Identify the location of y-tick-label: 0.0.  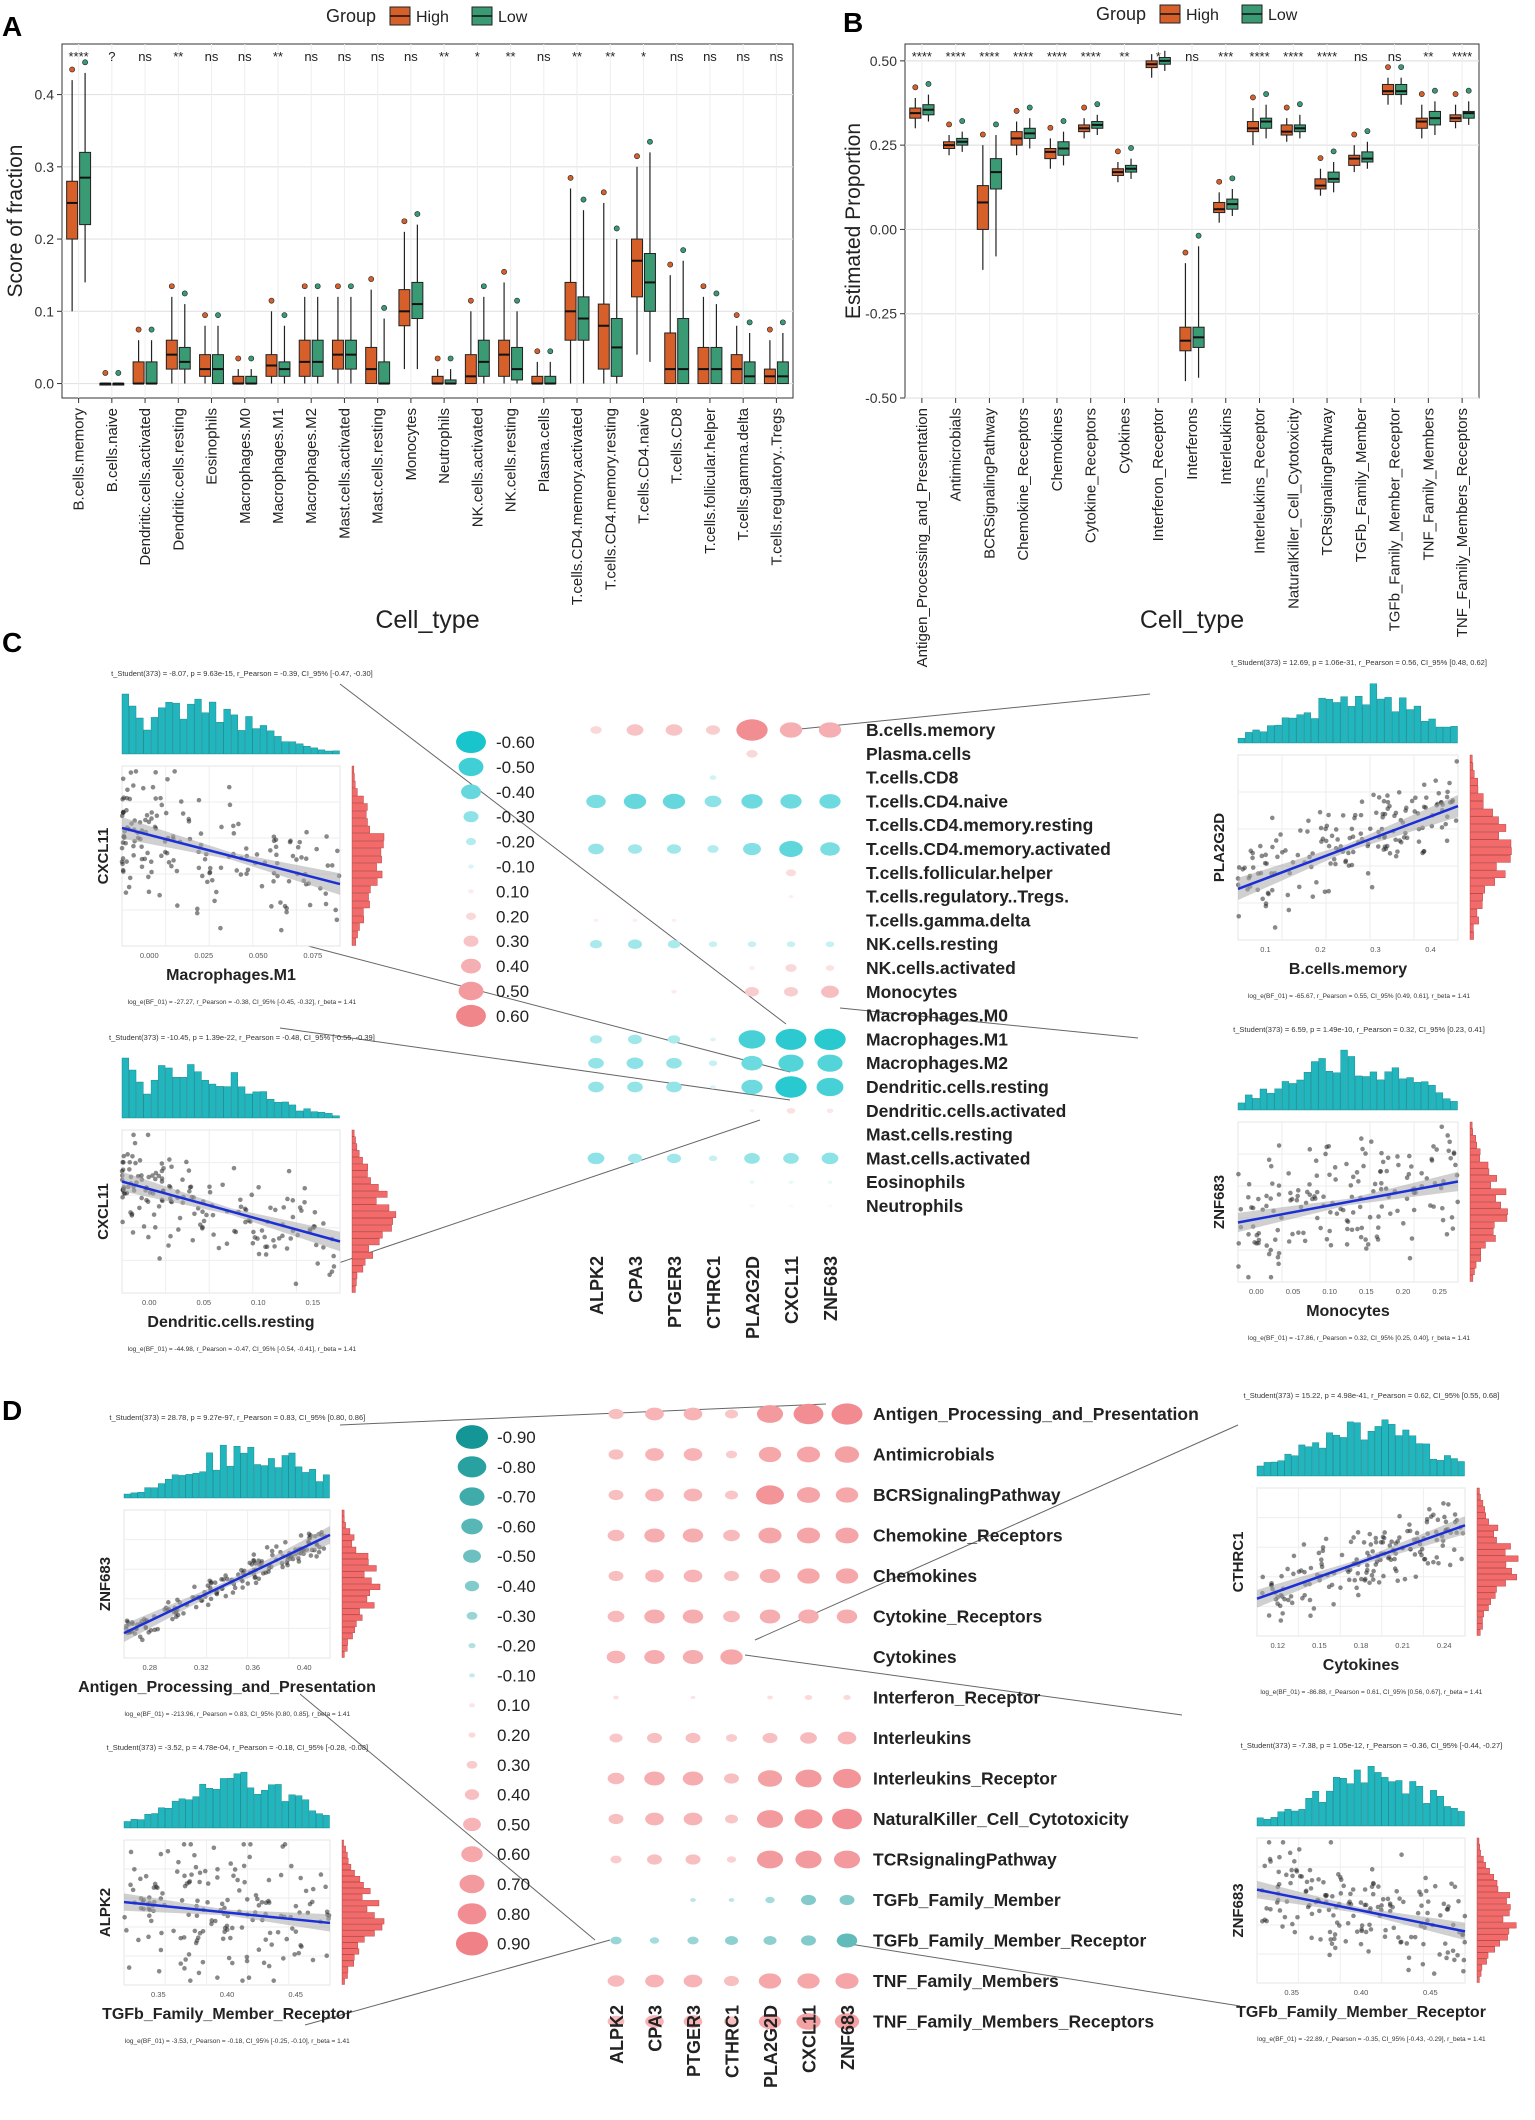
(45, 384).